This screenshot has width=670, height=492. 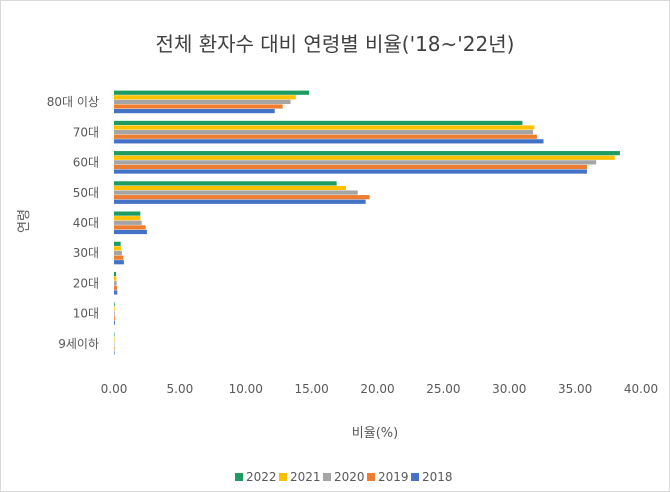 I want to click on legend-label: 2021, so click(x=305, y=477).